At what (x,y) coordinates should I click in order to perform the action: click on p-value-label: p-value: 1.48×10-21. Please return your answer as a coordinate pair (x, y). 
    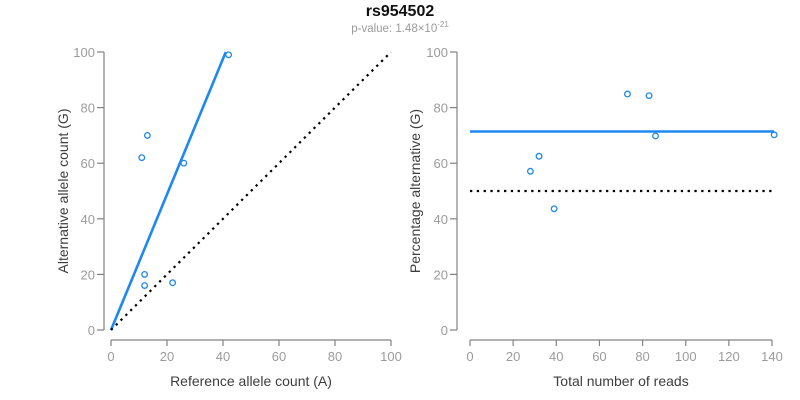
    Looking at the image, I should click on (400, 27).